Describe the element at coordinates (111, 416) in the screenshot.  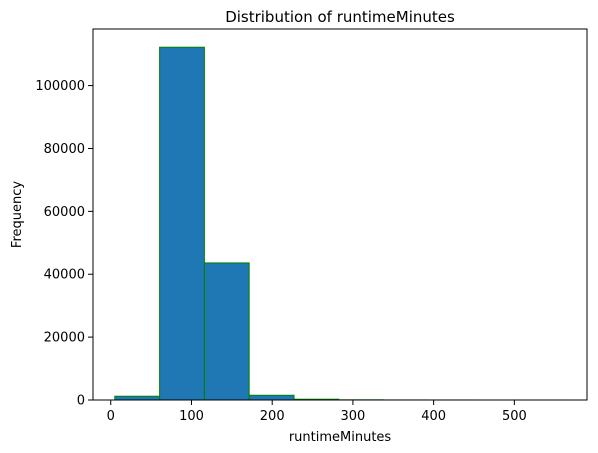
I see `x-tick-label-0: 0` at that location.